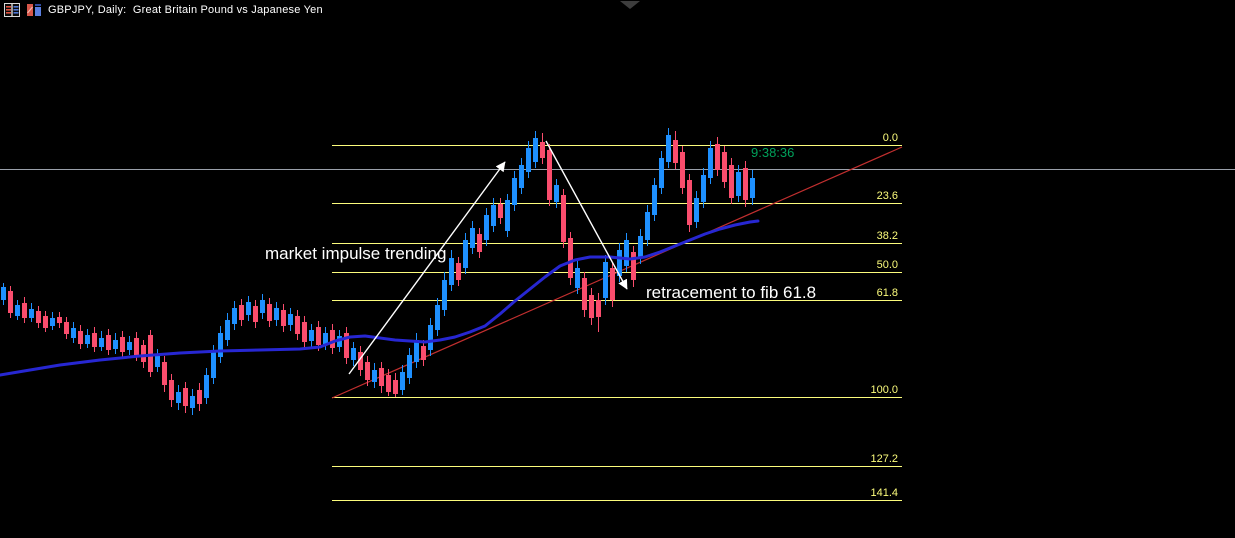 The height and width of the screenshot is (538, 1235). I want to click on chart-window-icon, so click(12, 10).